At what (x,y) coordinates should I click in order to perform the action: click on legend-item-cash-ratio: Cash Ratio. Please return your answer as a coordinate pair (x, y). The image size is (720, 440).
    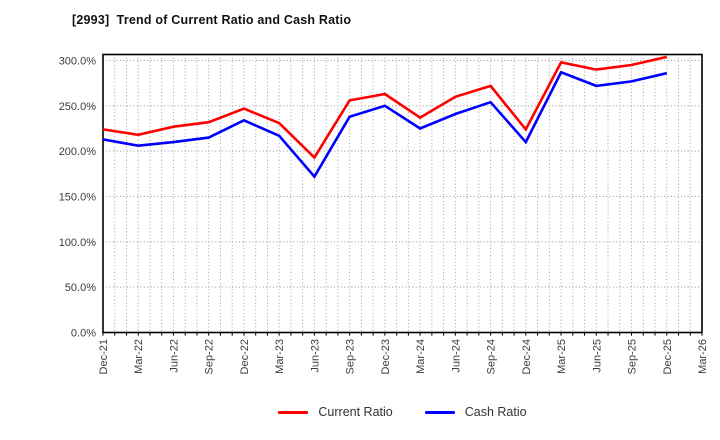
    Looking at the image, I should click on (475, 412).